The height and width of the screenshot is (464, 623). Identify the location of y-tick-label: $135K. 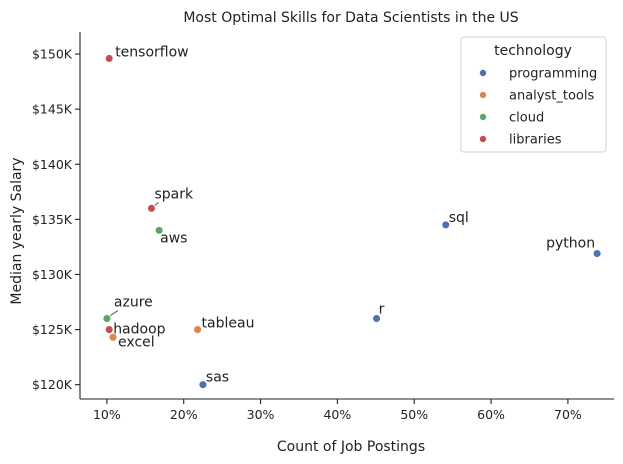
(52, 219).